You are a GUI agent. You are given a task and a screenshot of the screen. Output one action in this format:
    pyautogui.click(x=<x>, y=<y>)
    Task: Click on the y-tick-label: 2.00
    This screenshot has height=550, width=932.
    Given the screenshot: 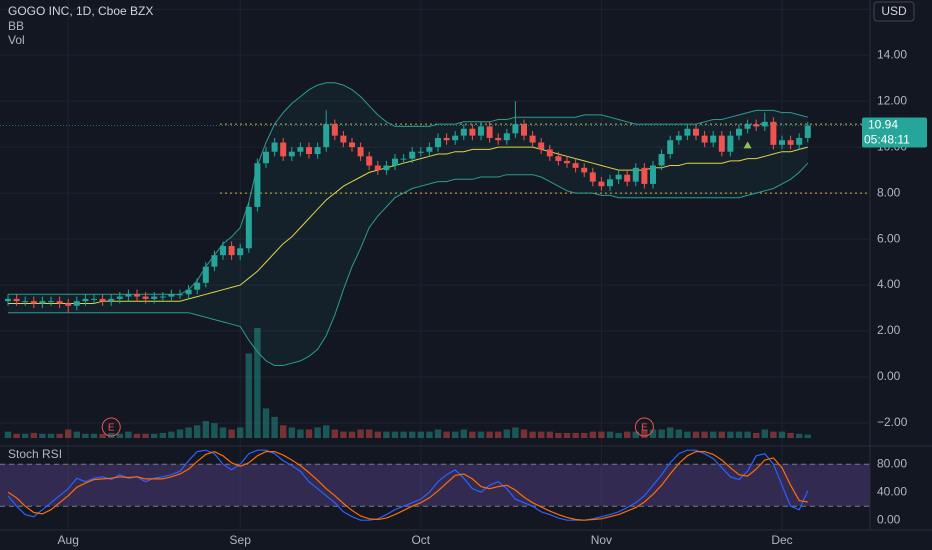 What is the action you would take?
    pyautogui.click(x=889, y=330)
    